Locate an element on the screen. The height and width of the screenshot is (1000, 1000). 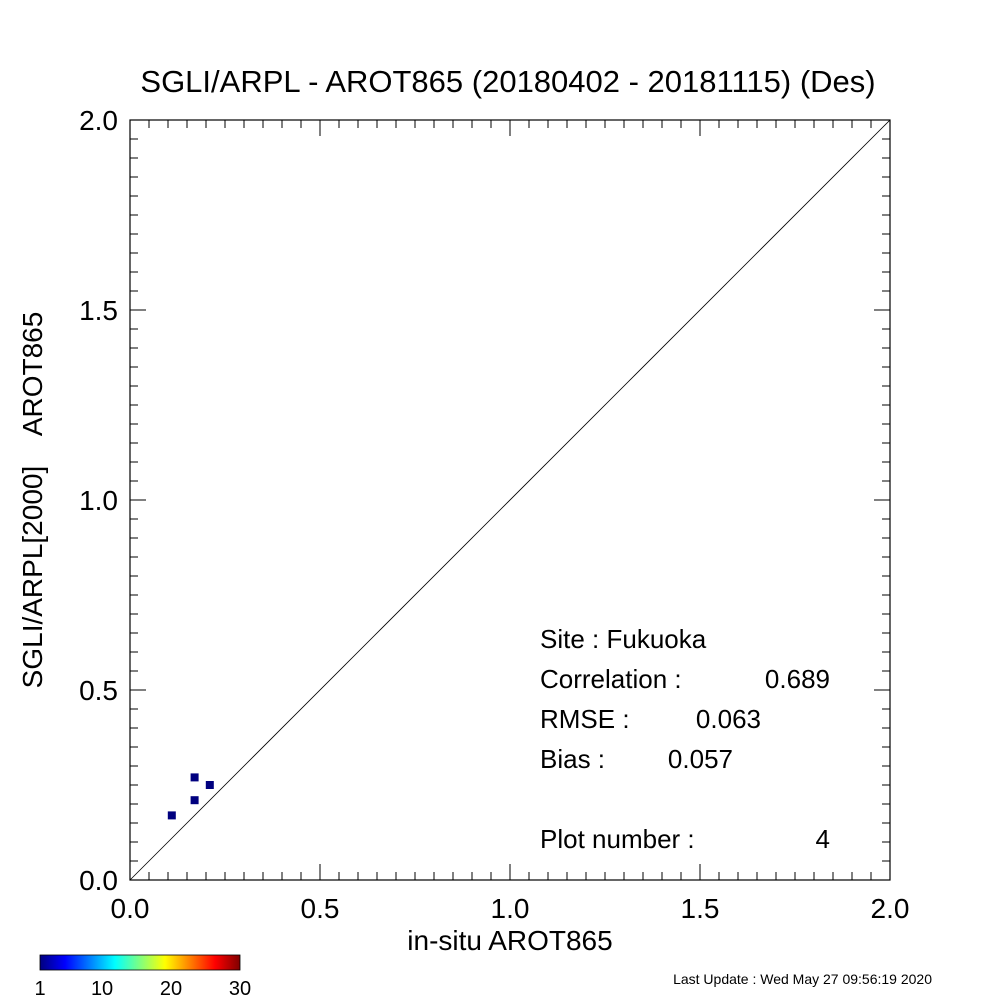
y-axis-label: SGLI/ARPL[2000] AROT865 is located at coordinates (32, 500).